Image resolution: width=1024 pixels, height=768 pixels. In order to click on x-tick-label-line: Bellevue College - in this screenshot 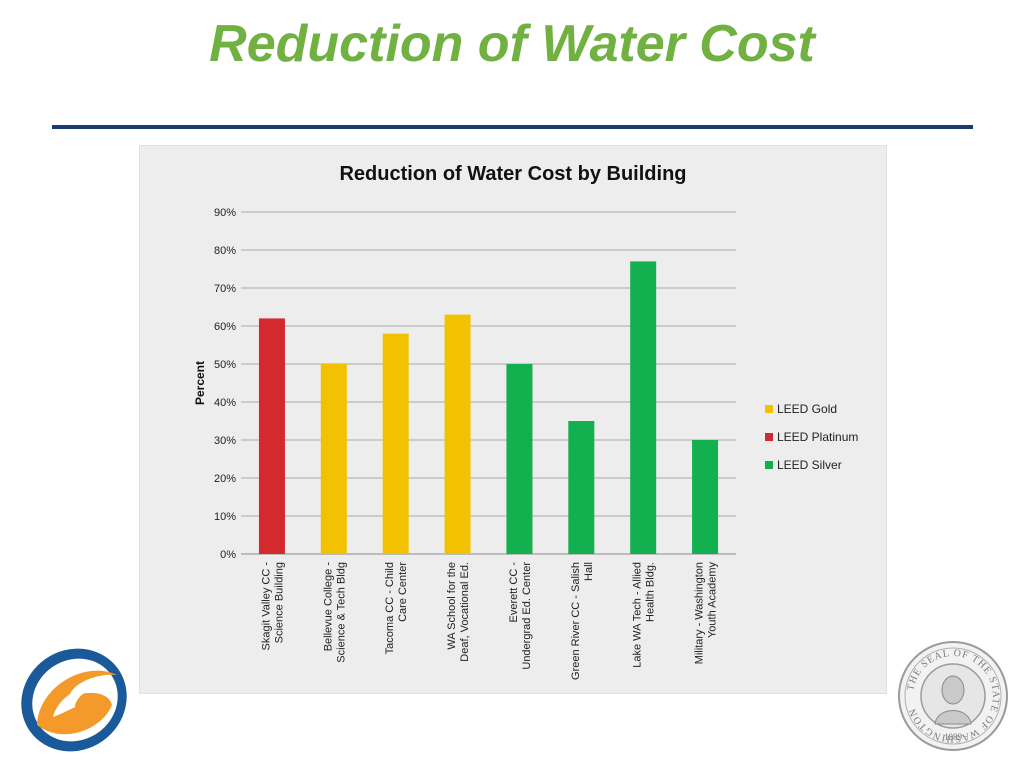, I will do `click(328, 607)`.